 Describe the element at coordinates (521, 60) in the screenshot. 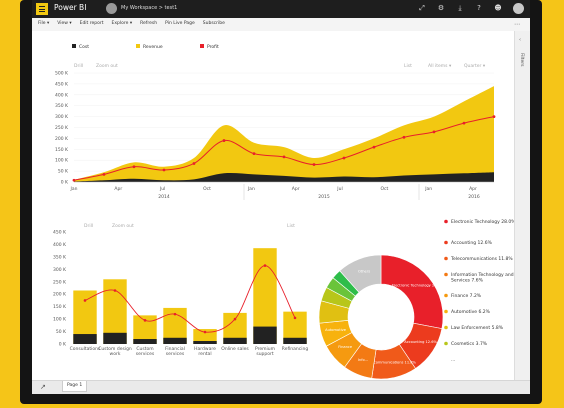

I see `filters-label: Filters` at that location.